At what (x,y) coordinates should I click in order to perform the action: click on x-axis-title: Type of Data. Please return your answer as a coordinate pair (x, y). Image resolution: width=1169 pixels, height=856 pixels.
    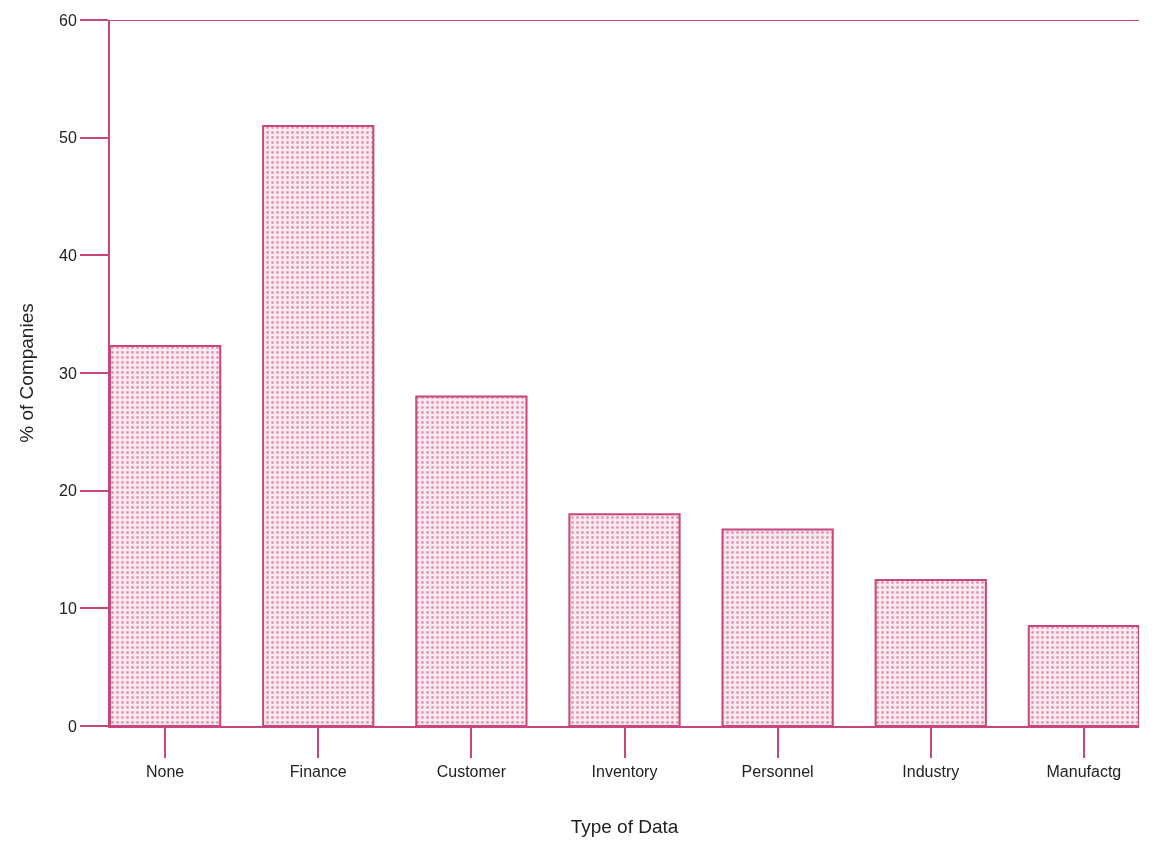
    Looking at the image, I should click on (624, 826).